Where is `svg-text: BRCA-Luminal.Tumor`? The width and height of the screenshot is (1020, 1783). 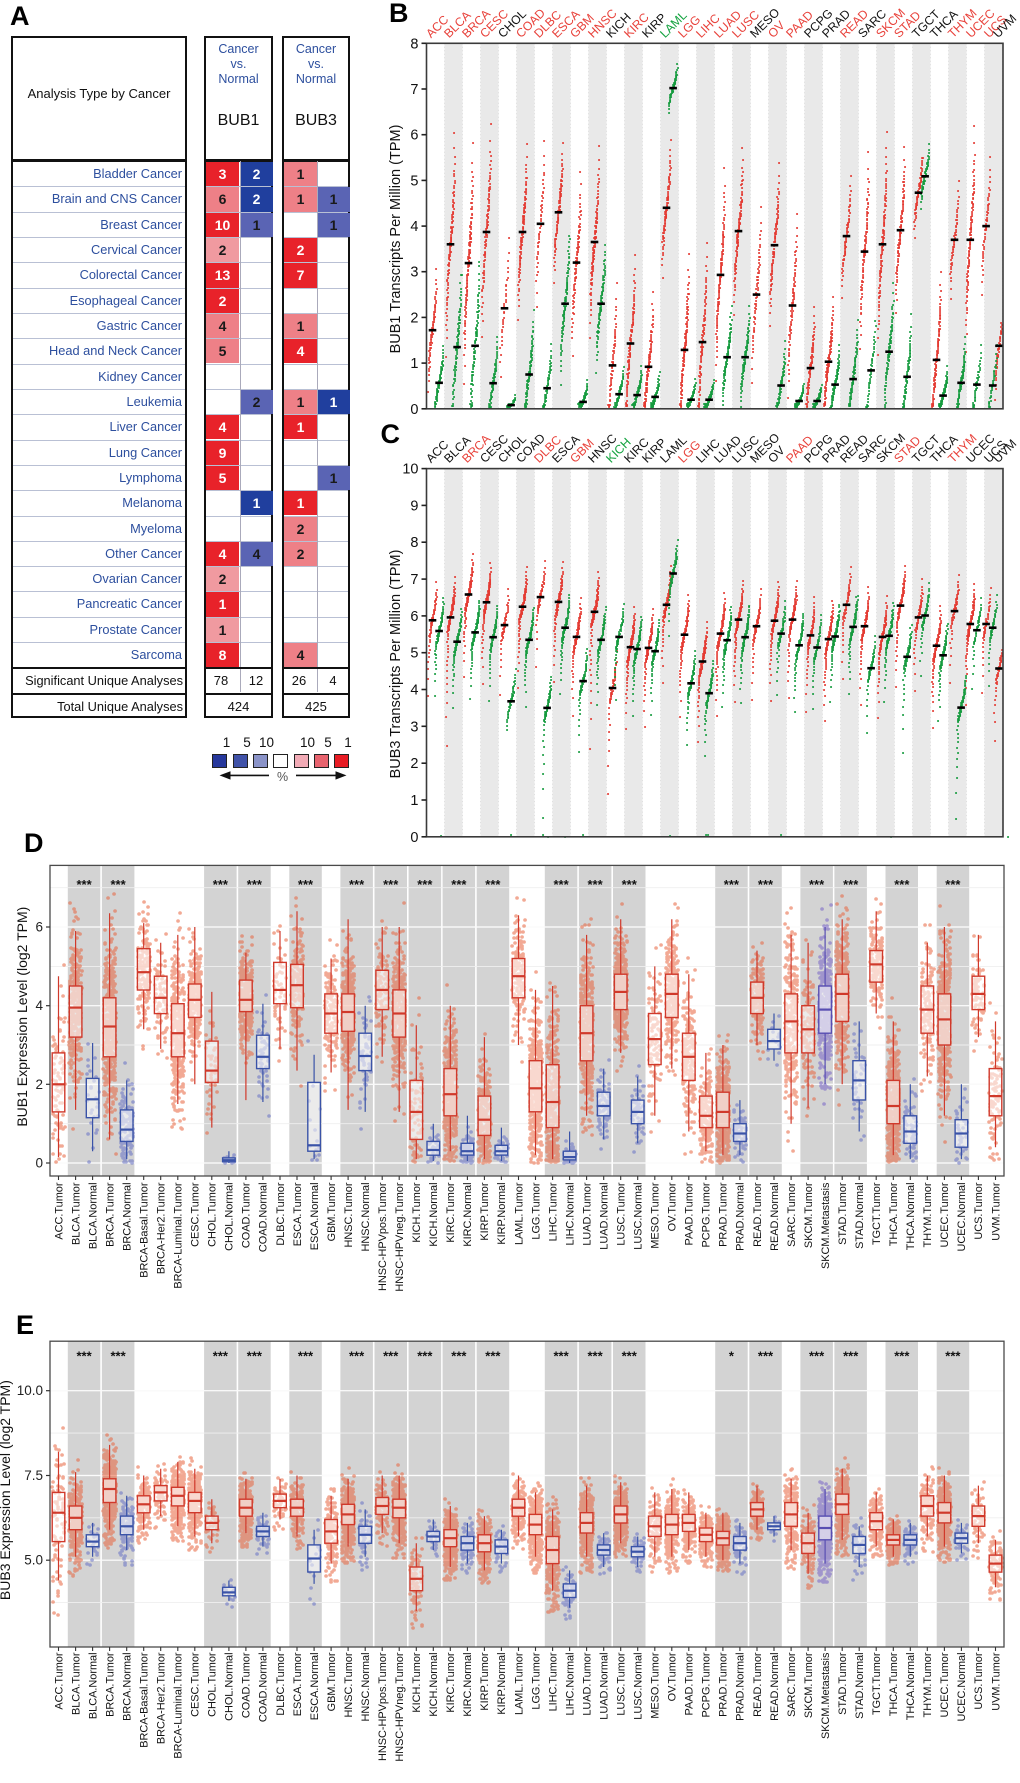 svg-text: BRCA-Luminal.Tumor is located at coordinates (179, 1235).